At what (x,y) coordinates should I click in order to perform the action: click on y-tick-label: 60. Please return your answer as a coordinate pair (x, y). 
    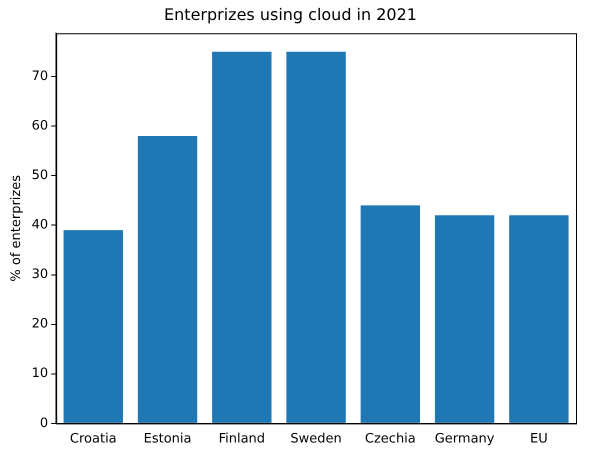
    Looking at the image, I should click on (40, 126).